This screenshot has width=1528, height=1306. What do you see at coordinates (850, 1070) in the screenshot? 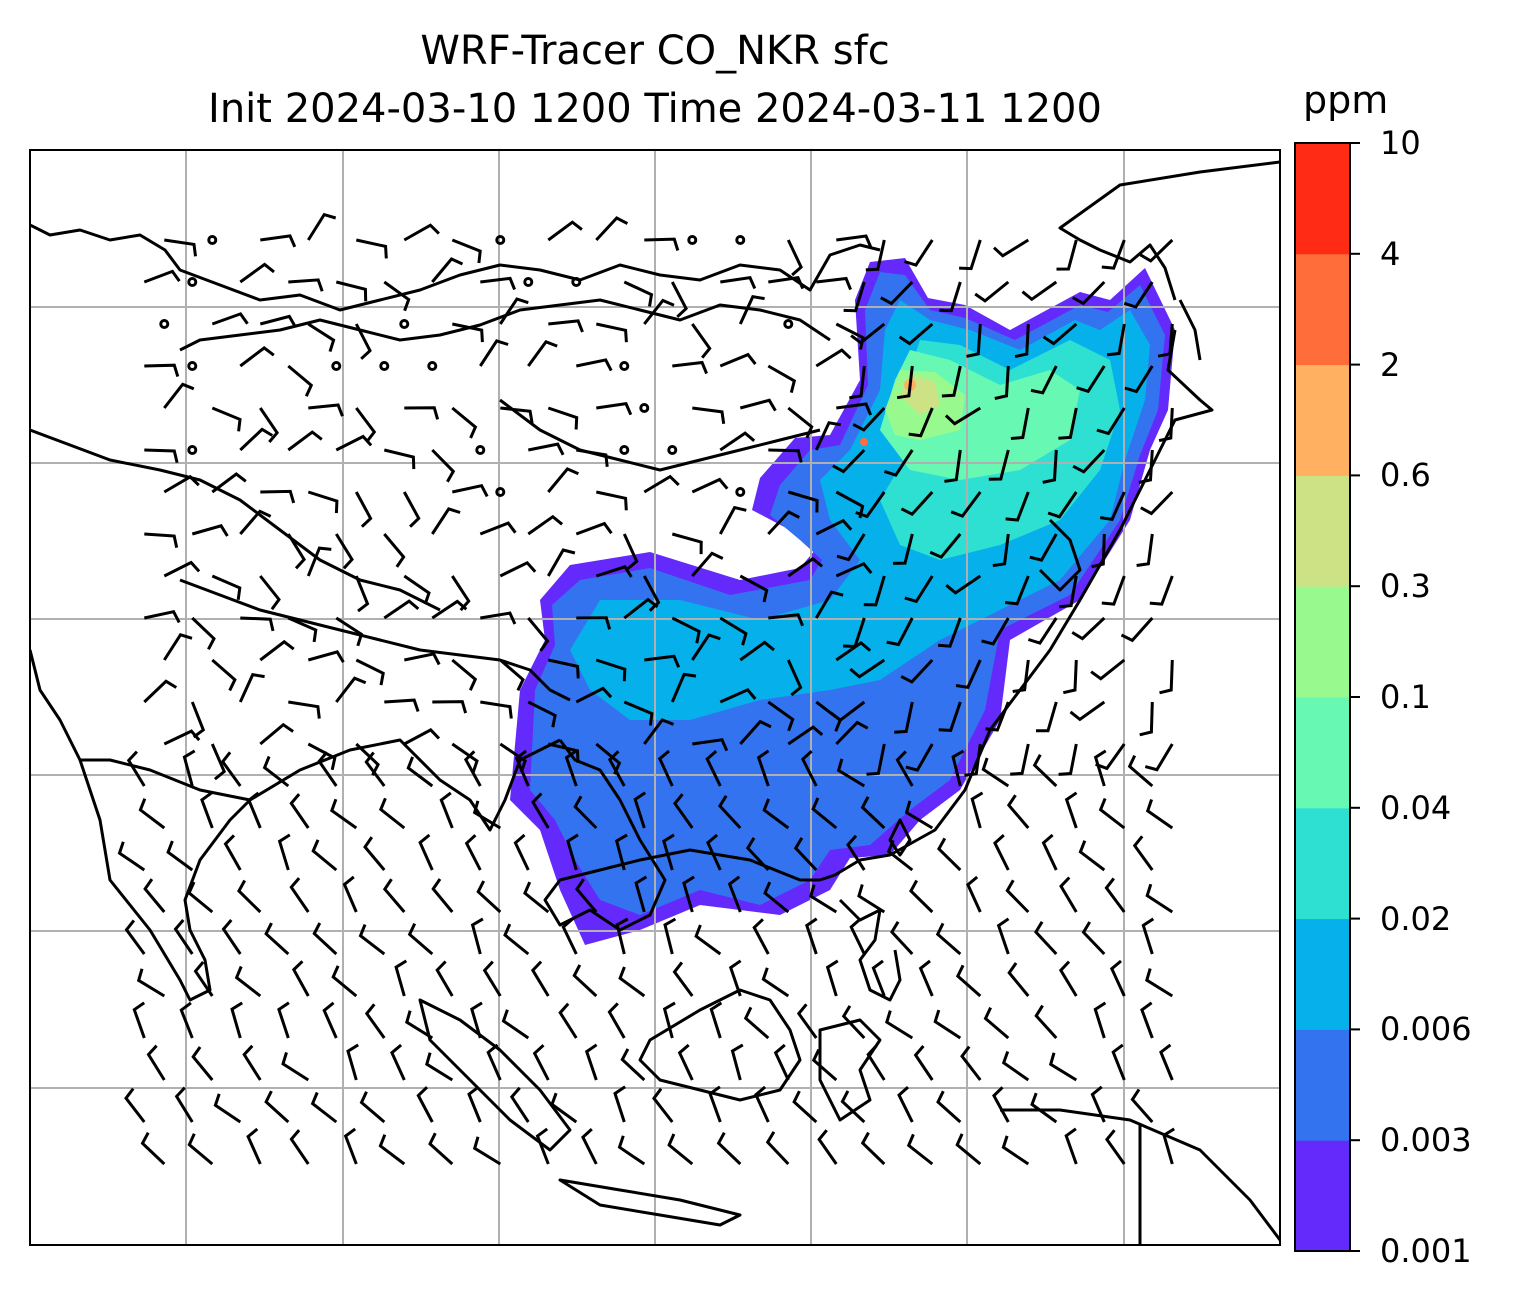
I see `coastline-sulawesi` at bounding box center [850, 1070].